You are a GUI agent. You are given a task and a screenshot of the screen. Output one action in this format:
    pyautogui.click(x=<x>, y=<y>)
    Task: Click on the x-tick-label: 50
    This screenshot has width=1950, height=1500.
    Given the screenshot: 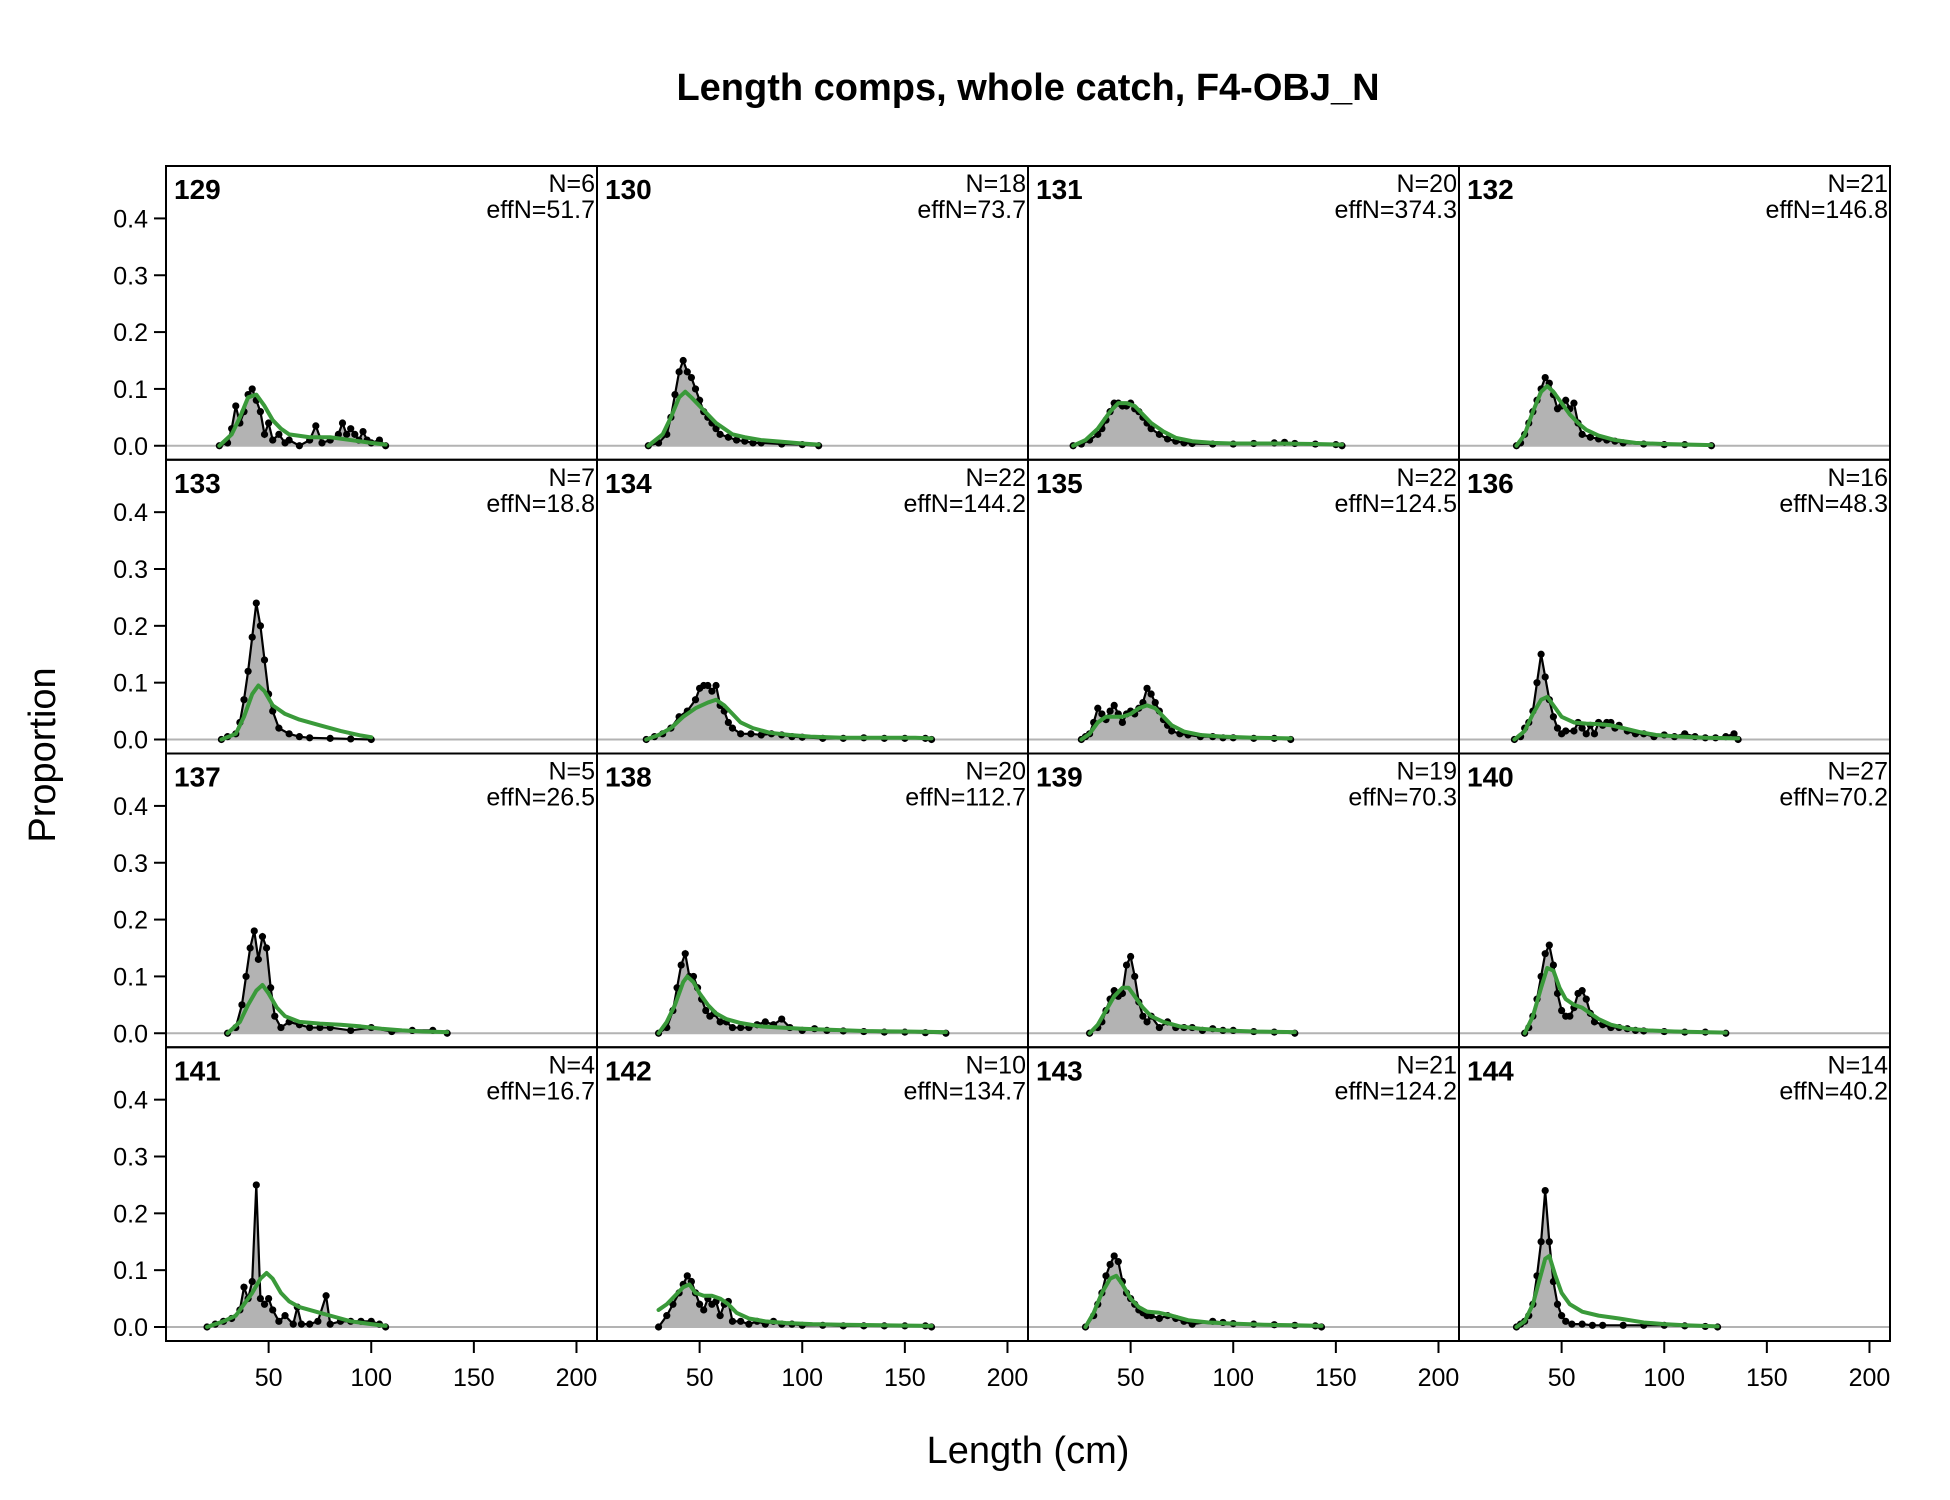 What is the action you would take?
    pyautogui.click(x=700, y=1378)
    